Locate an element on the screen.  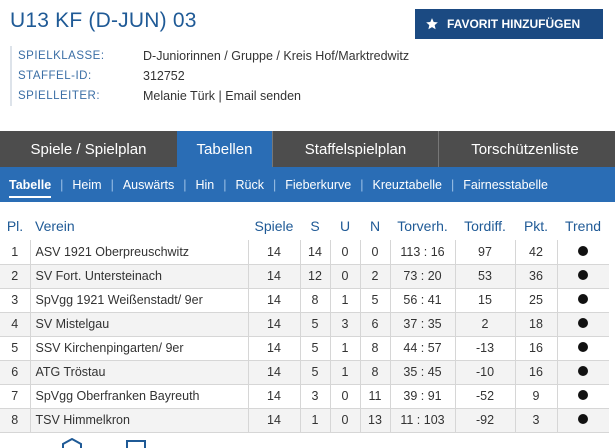
col-header-unentschieden: U is located at coordinates (345, 226).